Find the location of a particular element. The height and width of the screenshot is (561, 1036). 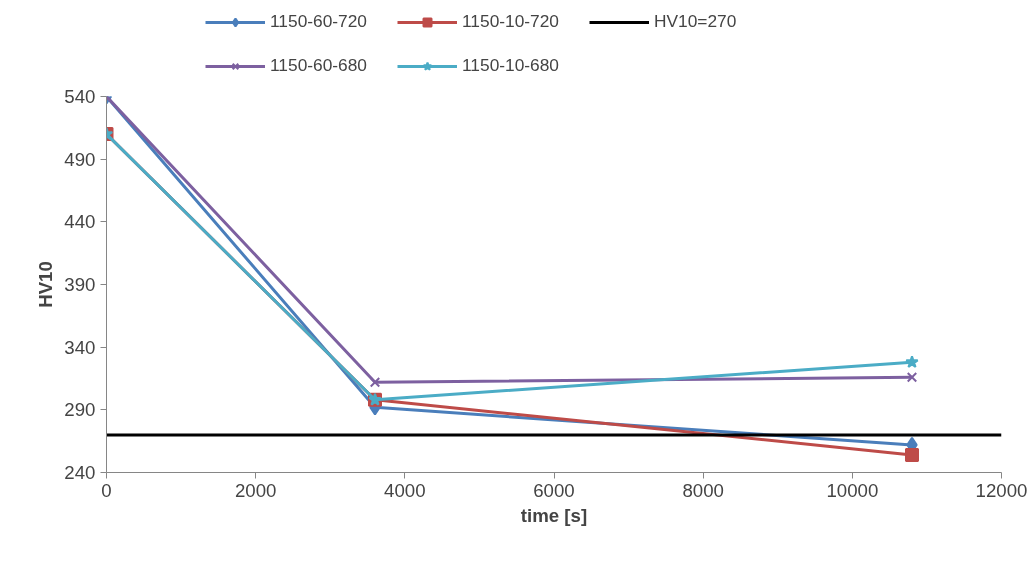

legend-label: HV10=270 is located at coordinates (695, 21).